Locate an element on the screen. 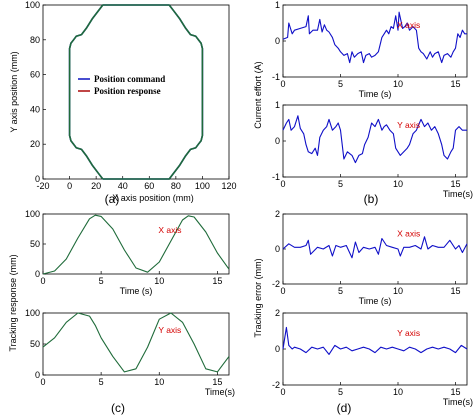 Image resolution: width=474 pixels, height=420 pixels. x-tick-label: 40 is located at coordinates (123, 186).